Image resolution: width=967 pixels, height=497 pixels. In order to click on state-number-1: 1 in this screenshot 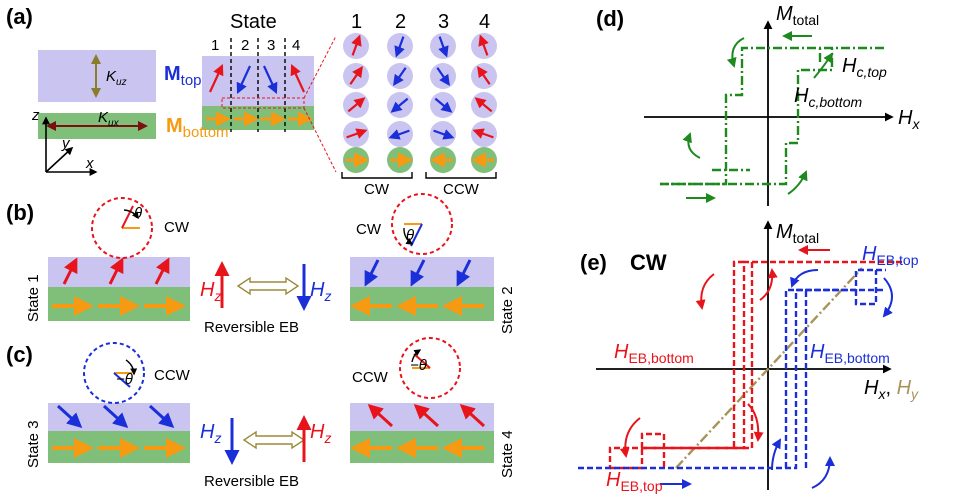, I will do `click(215, 45)`.